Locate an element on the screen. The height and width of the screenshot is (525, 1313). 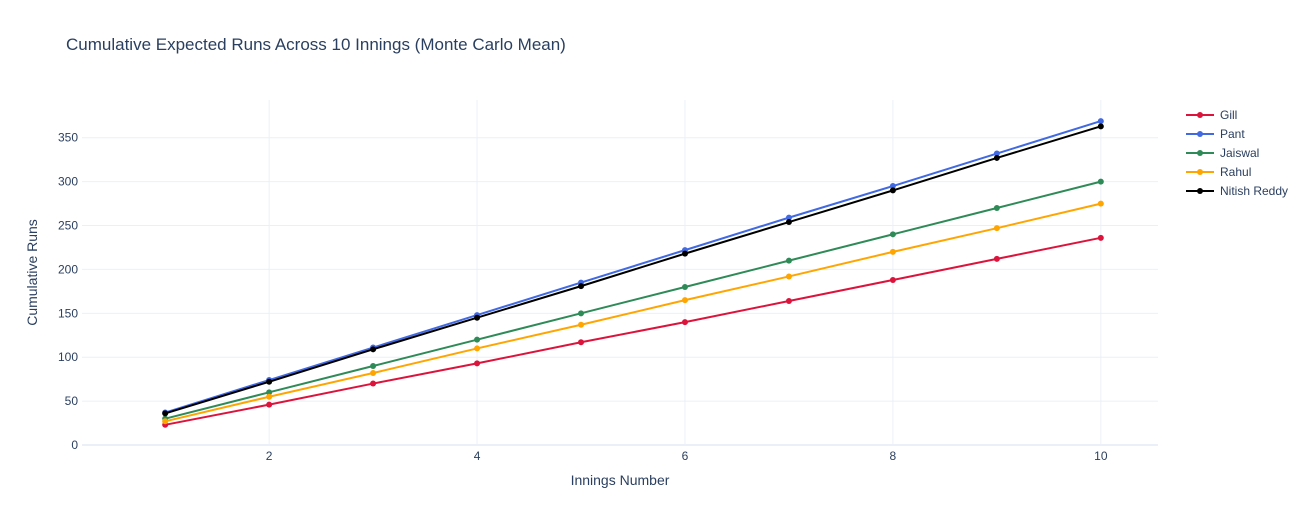
legend-label: Pant is located at coordinates (1232, 134).